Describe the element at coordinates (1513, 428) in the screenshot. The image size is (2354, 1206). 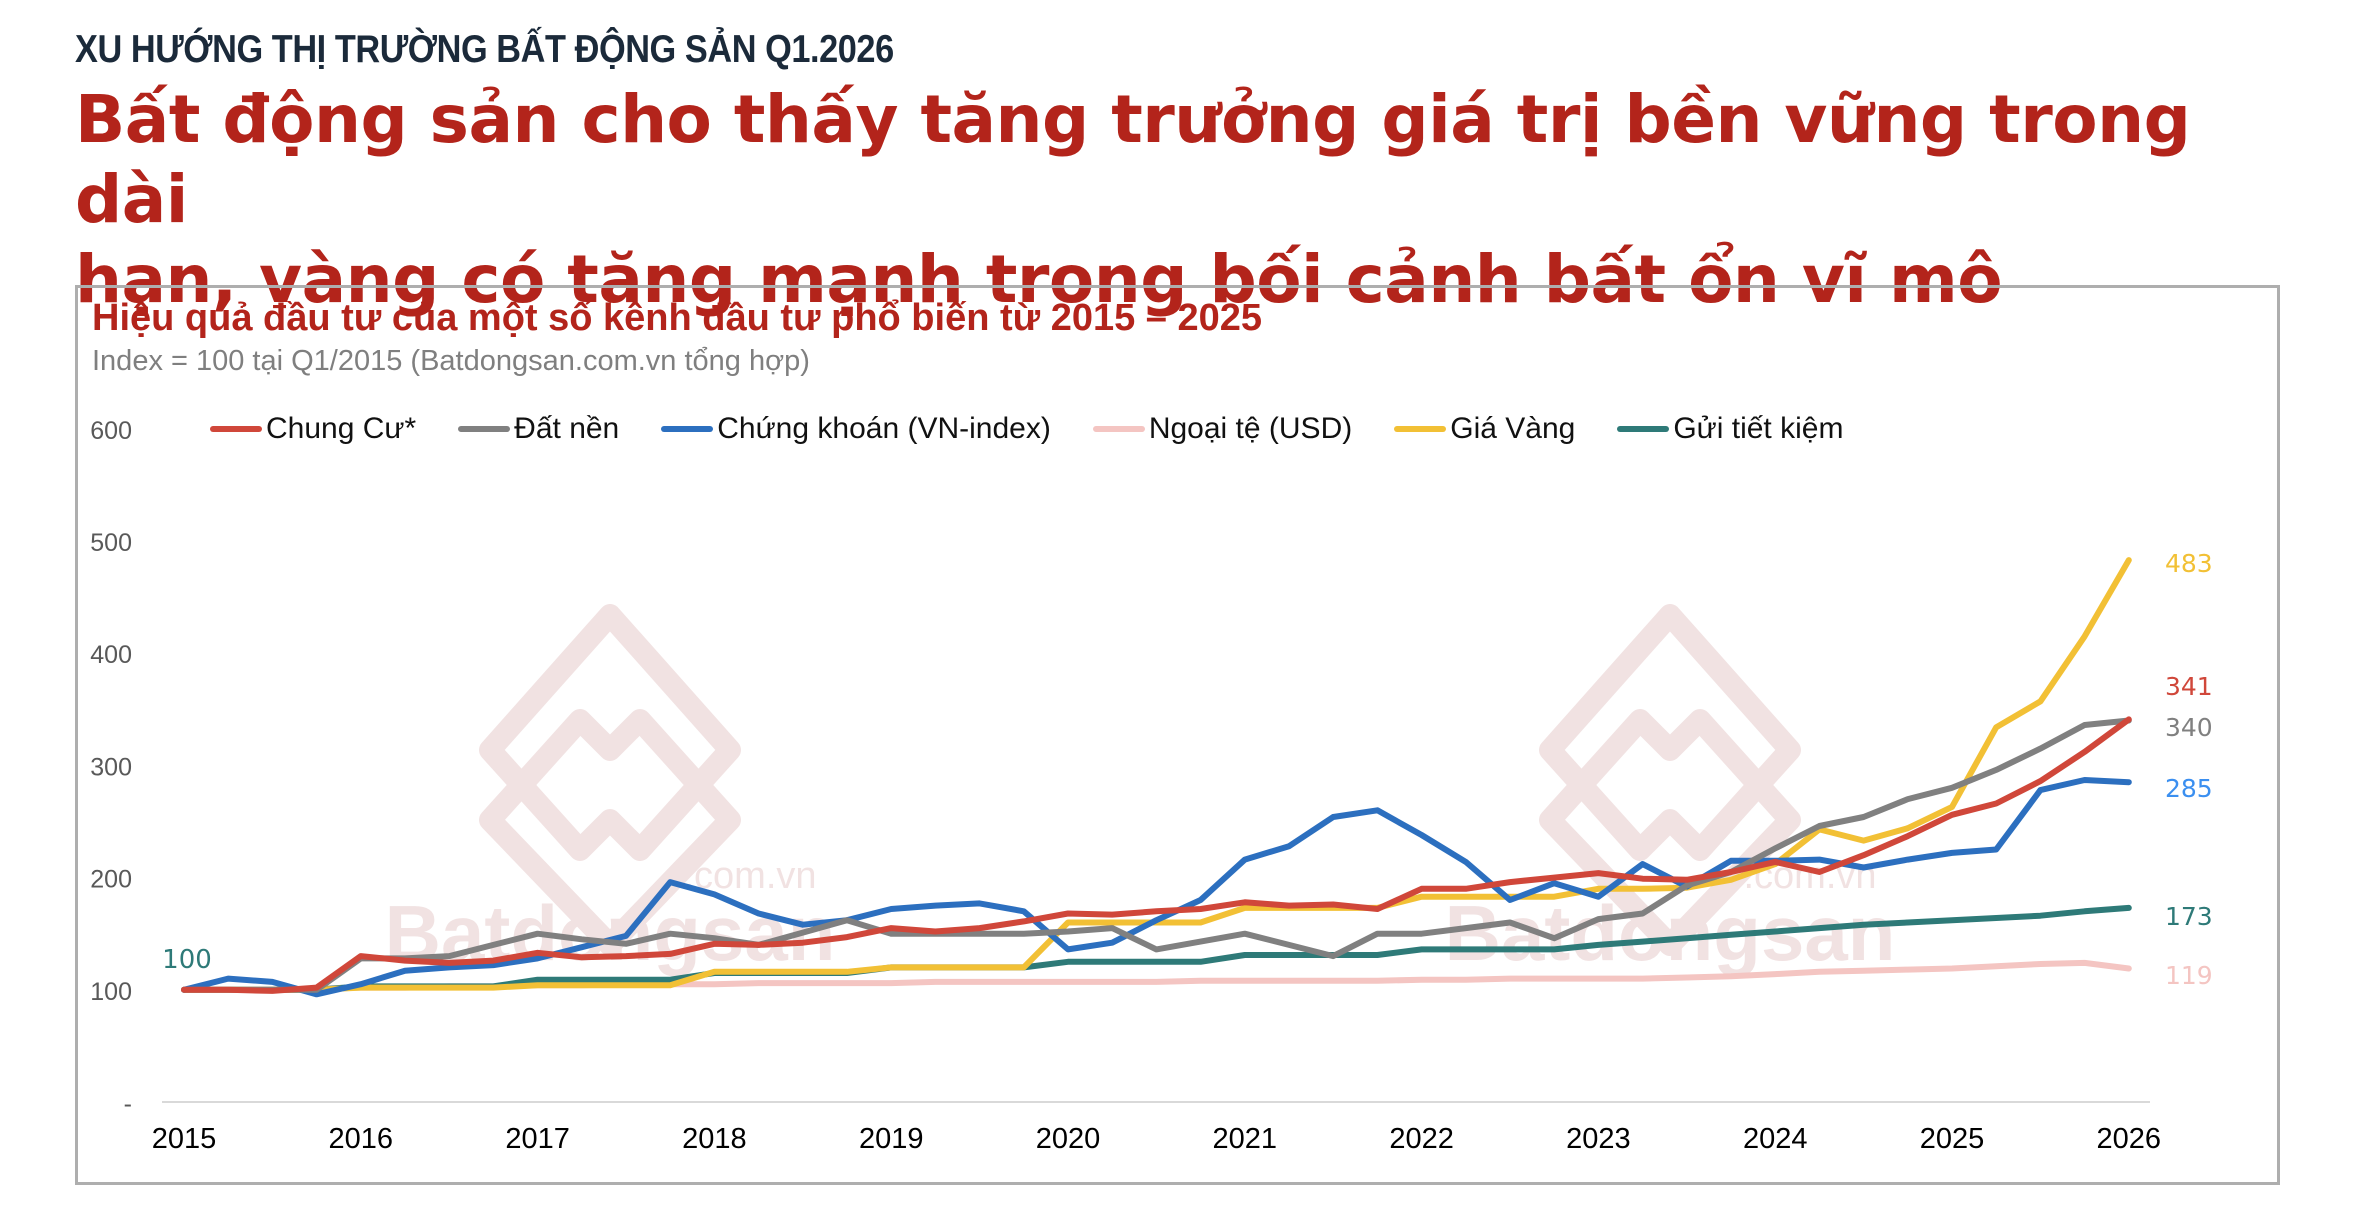
I see `legend-label: Giá Vàng` at that location.